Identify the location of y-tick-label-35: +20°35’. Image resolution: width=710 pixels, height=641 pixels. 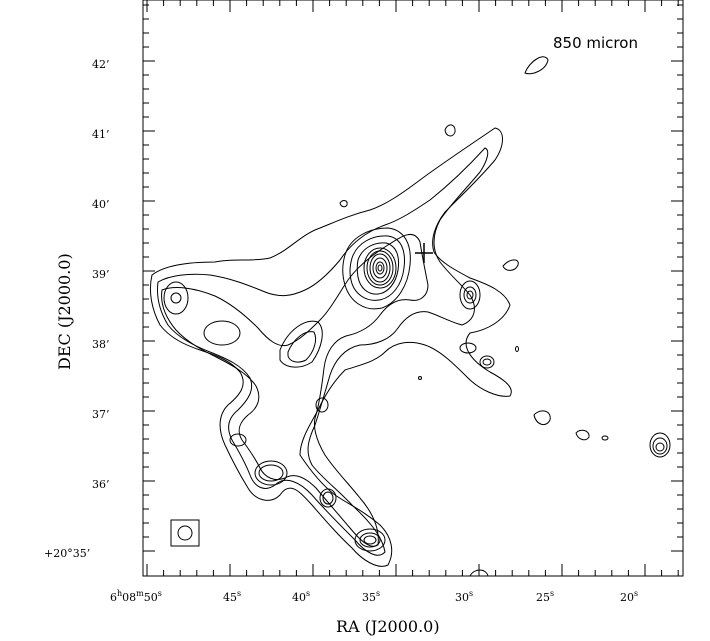
(67, 553).